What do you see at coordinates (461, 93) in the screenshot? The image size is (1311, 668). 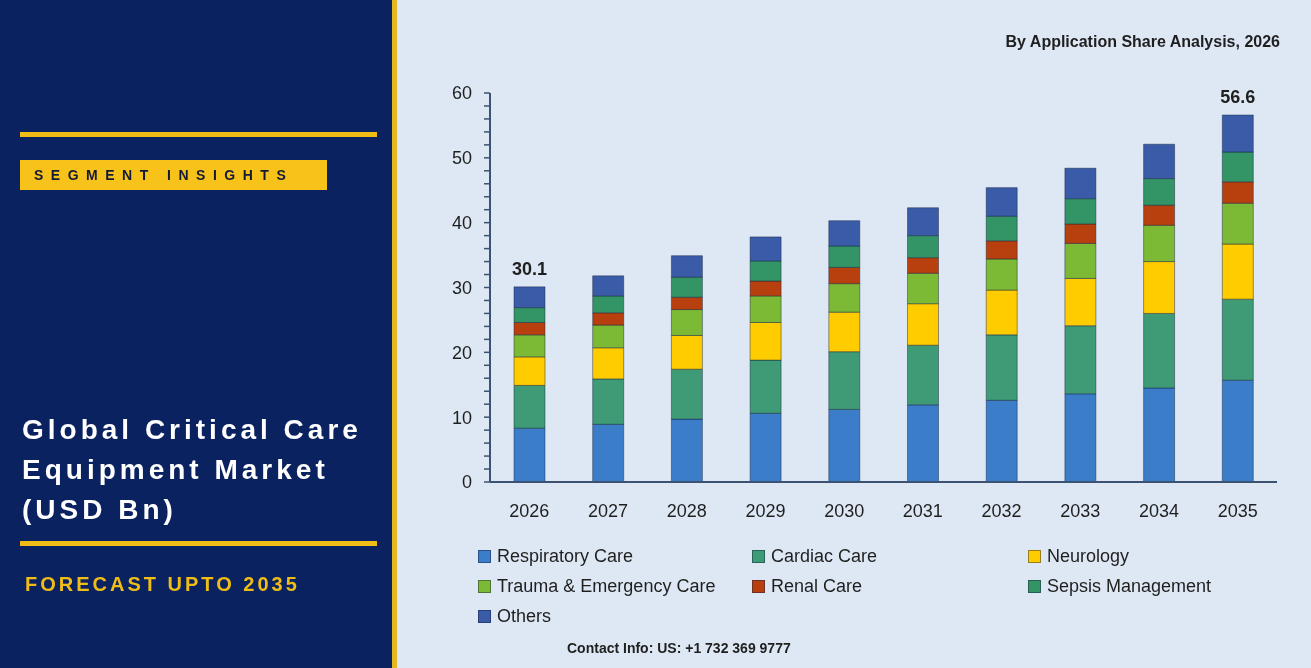 I see `y-tick-label: 60` at bounding box center [461, 93].